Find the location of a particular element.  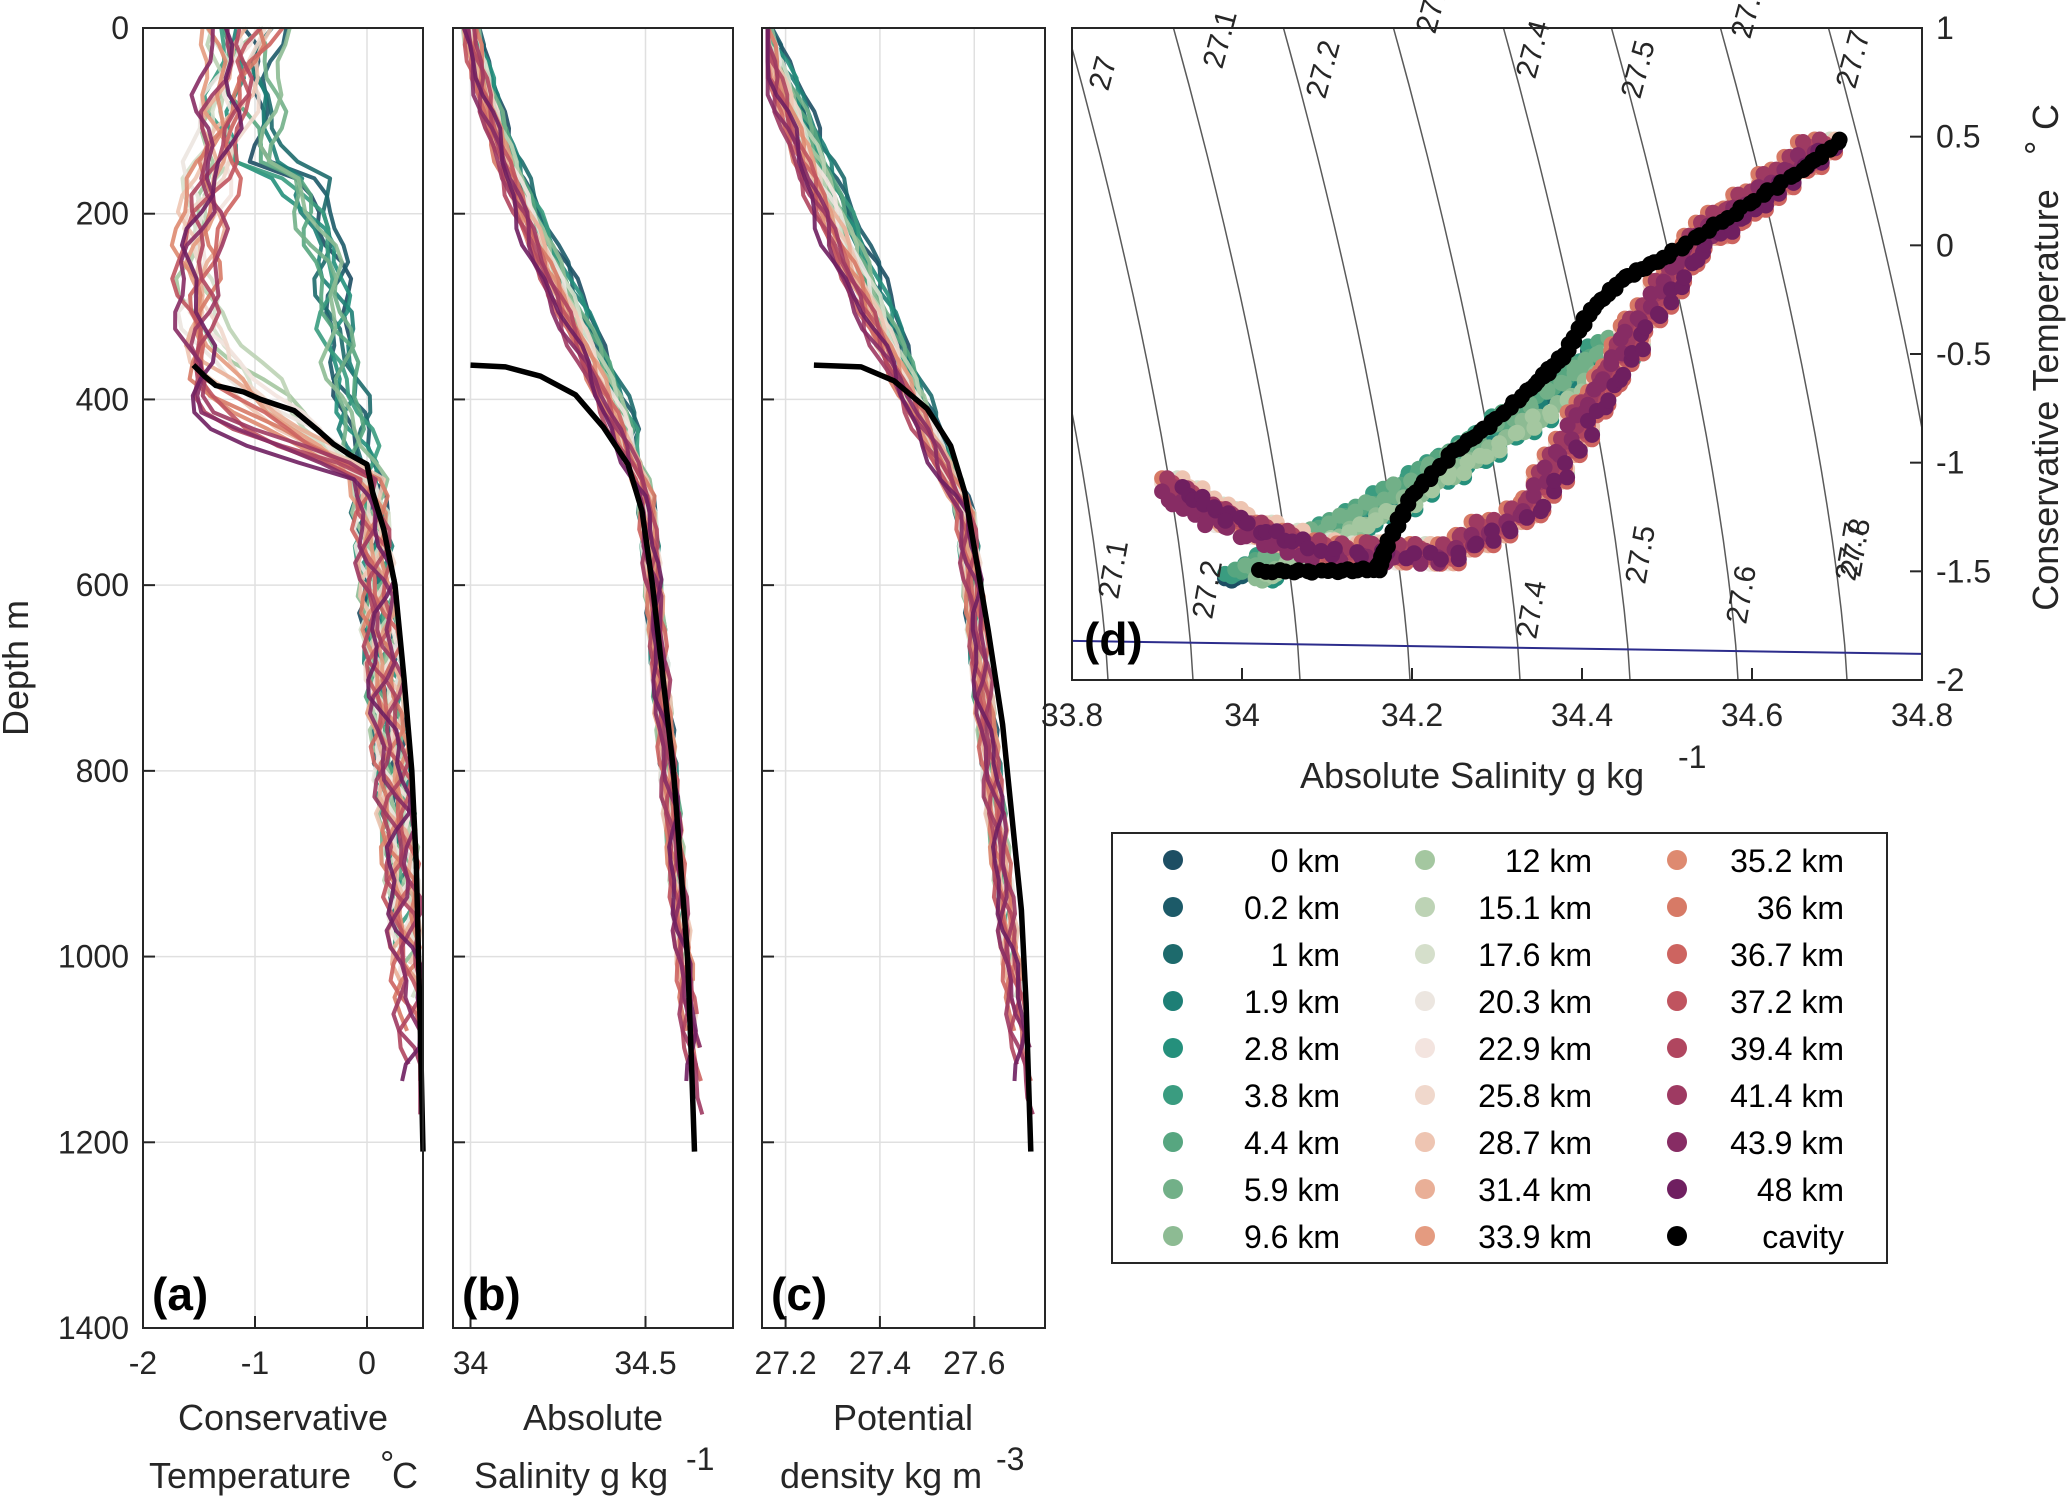

panel-a-xlabel-degree: ° is located at coordinates (387, 1463).